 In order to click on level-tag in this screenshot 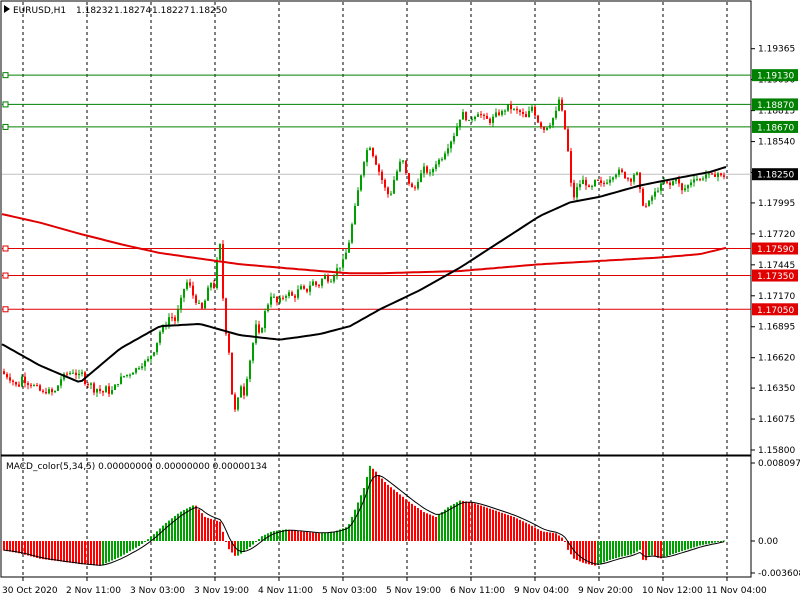, I will do `click(775, 309)`.